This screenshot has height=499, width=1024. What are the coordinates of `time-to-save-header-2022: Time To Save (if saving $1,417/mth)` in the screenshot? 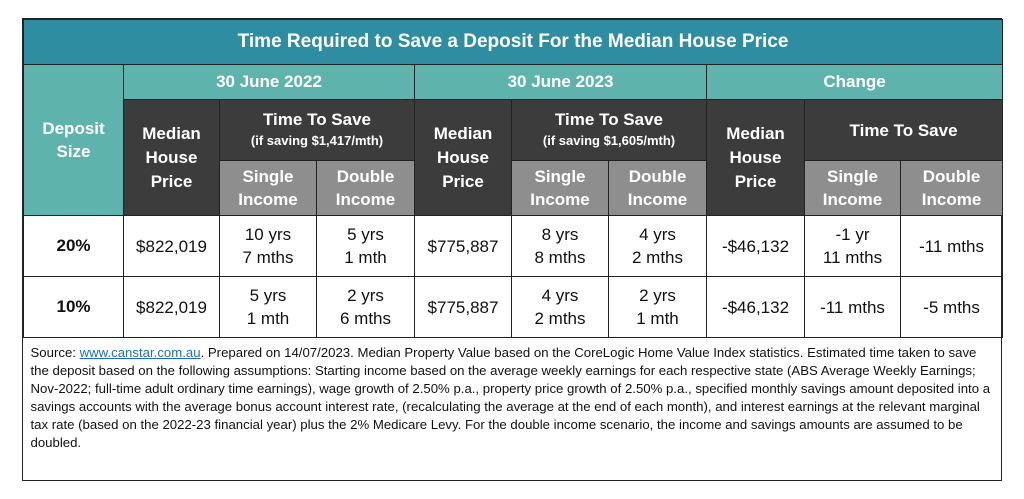 It's located at (317, 130).